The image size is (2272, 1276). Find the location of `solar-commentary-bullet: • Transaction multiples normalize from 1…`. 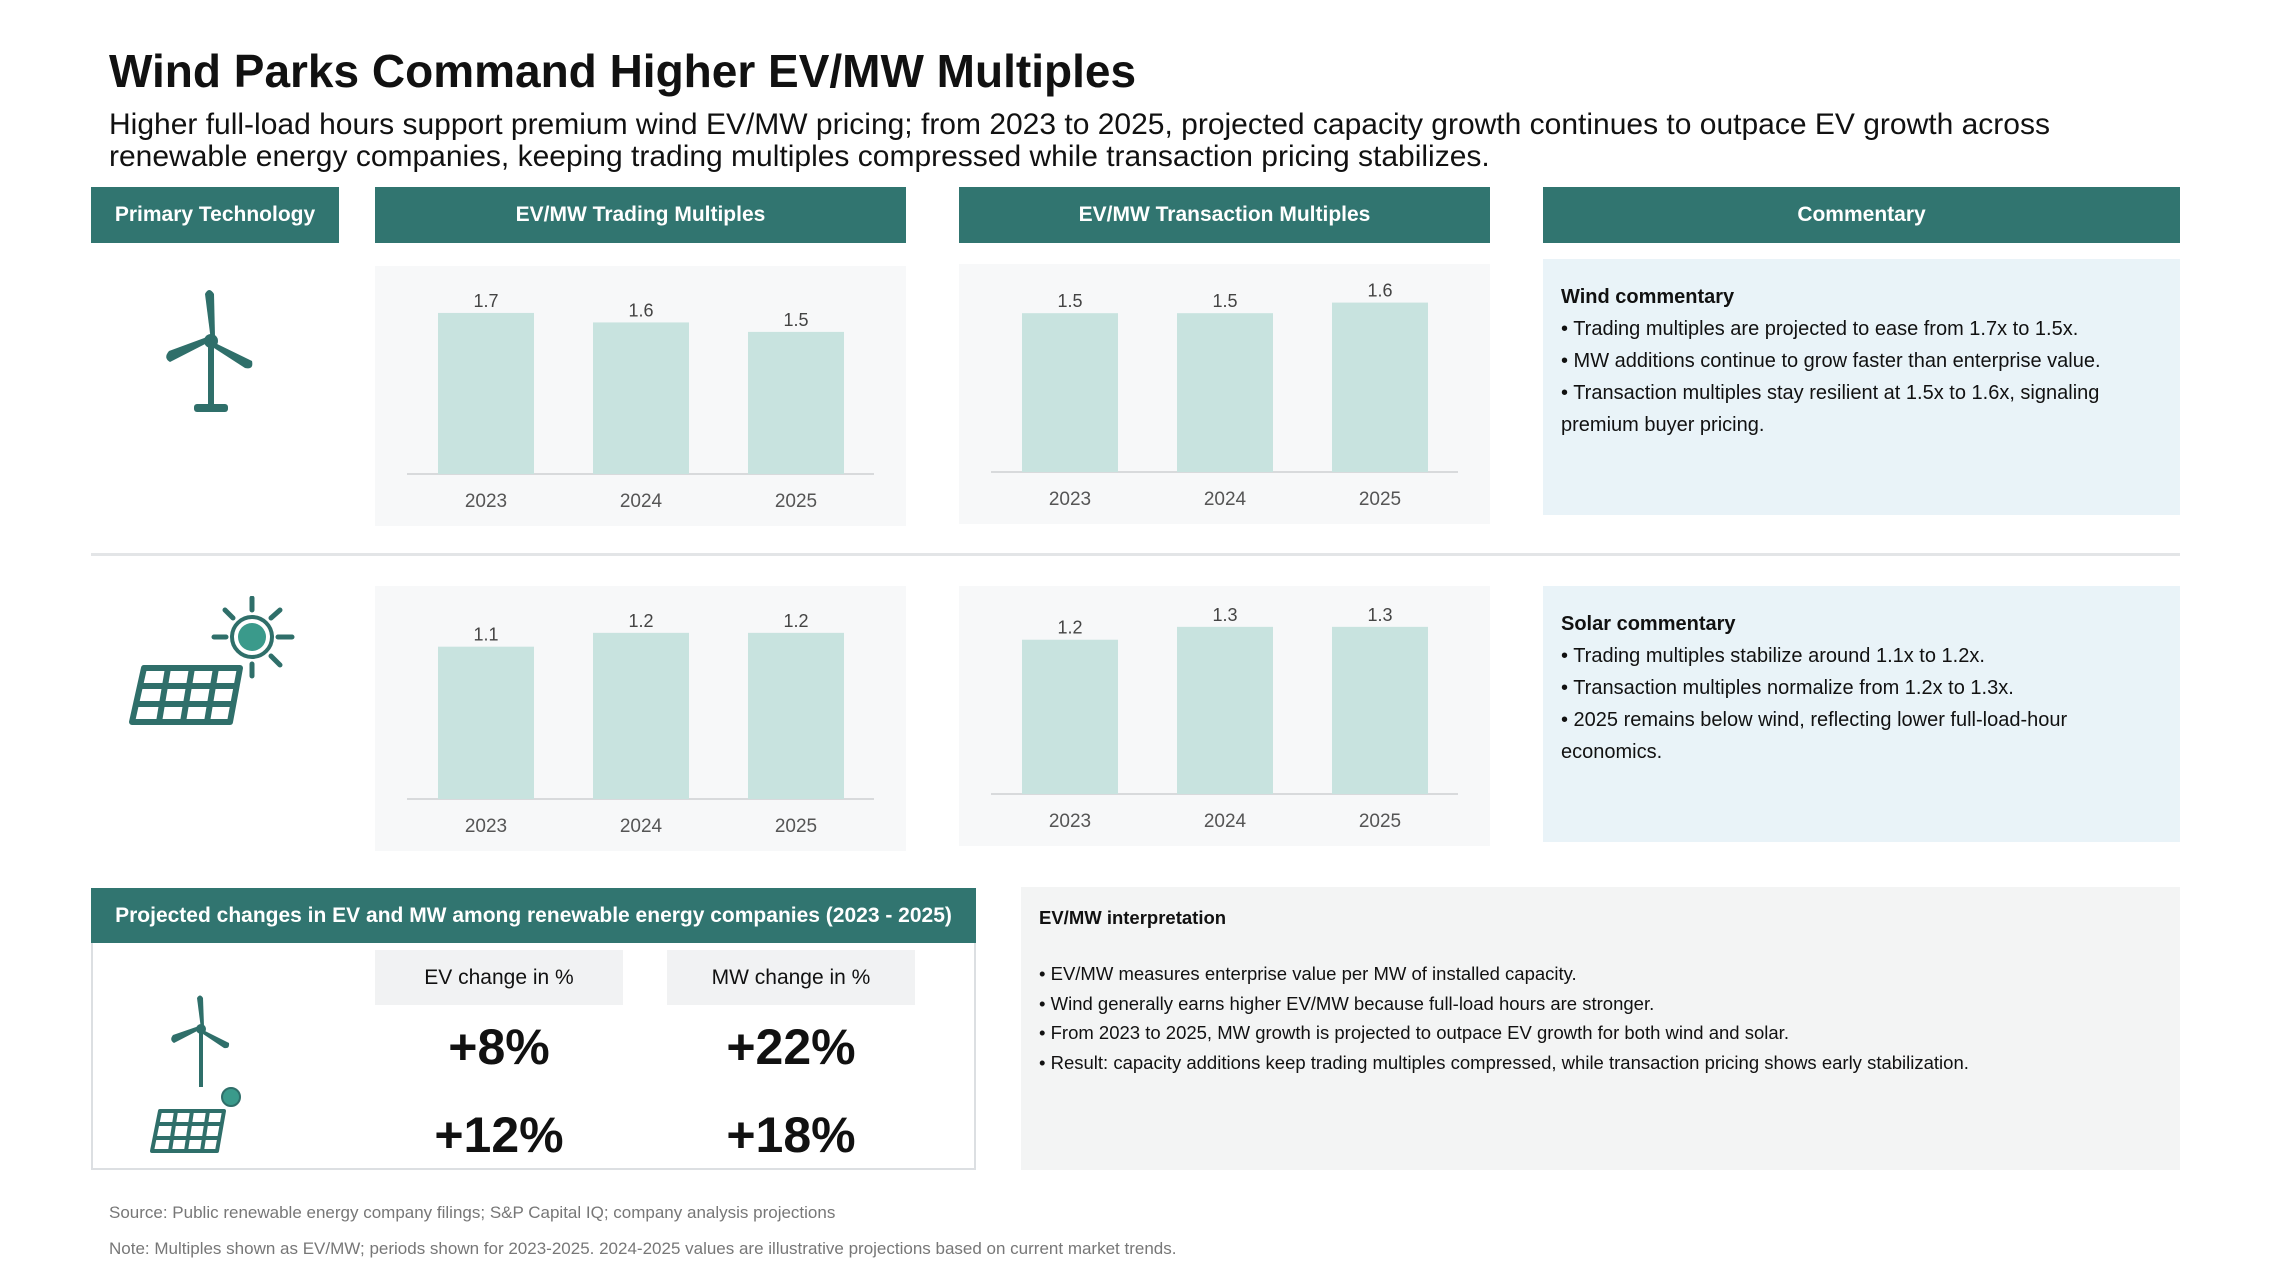

solar-commentary-bullet: • Transaction multiples normalize from 1… is located at coordinates (1787, 688).